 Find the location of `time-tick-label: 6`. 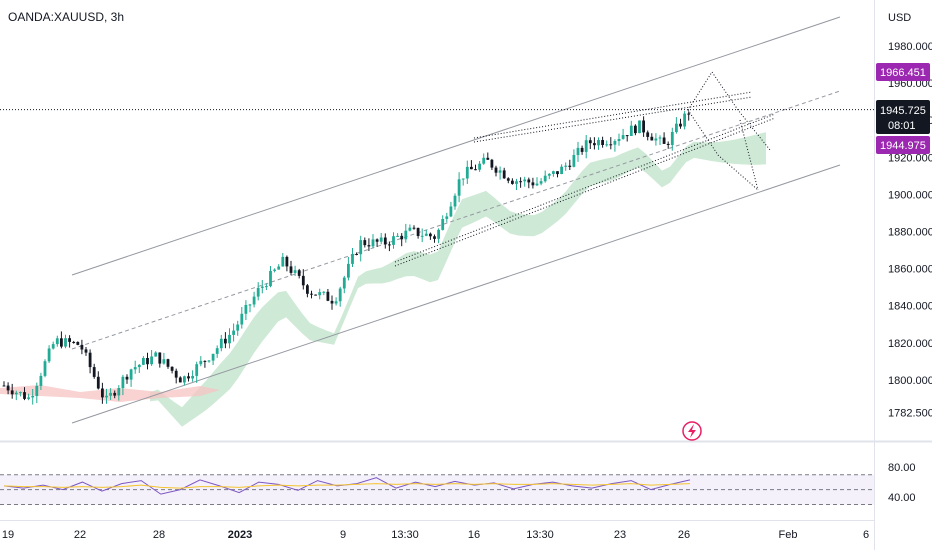

time-tick-label: 6 is located at coordinates (866, 535).